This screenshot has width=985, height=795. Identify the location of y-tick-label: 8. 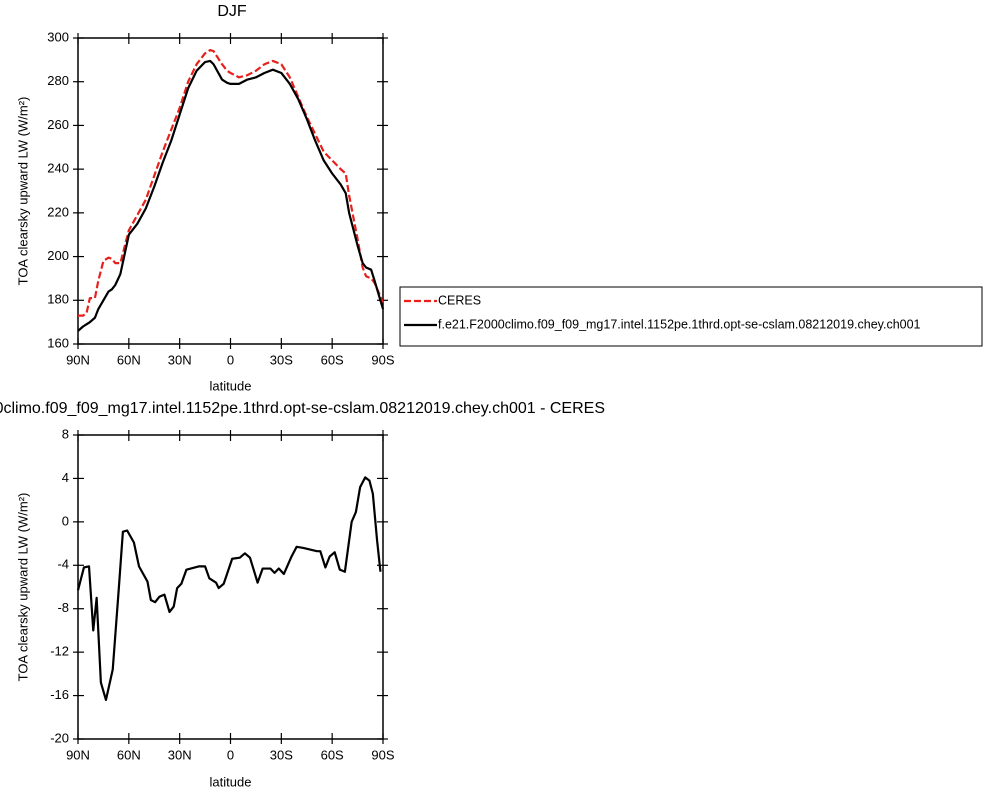
(65, 433).